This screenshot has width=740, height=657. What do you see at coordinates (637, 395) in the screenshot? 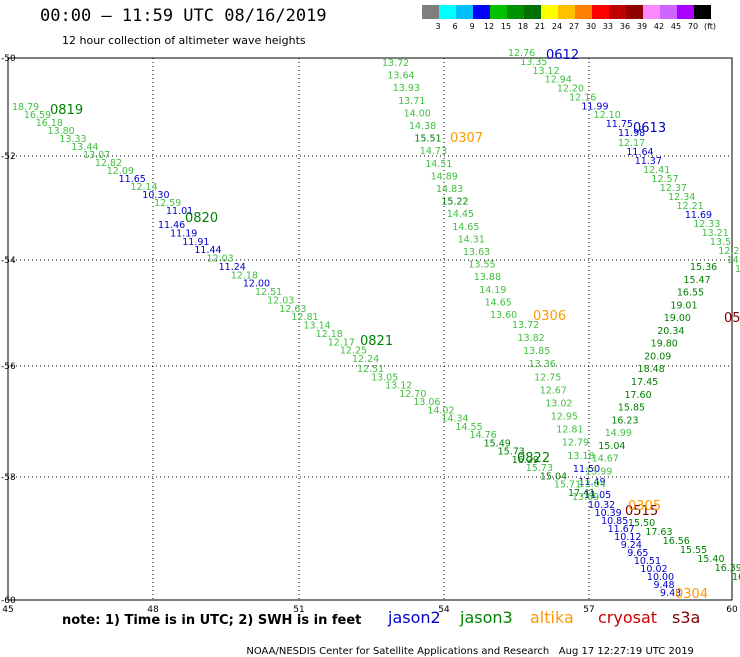
I see `wave-height-value: 17.60` at bounding box center [637, 395].